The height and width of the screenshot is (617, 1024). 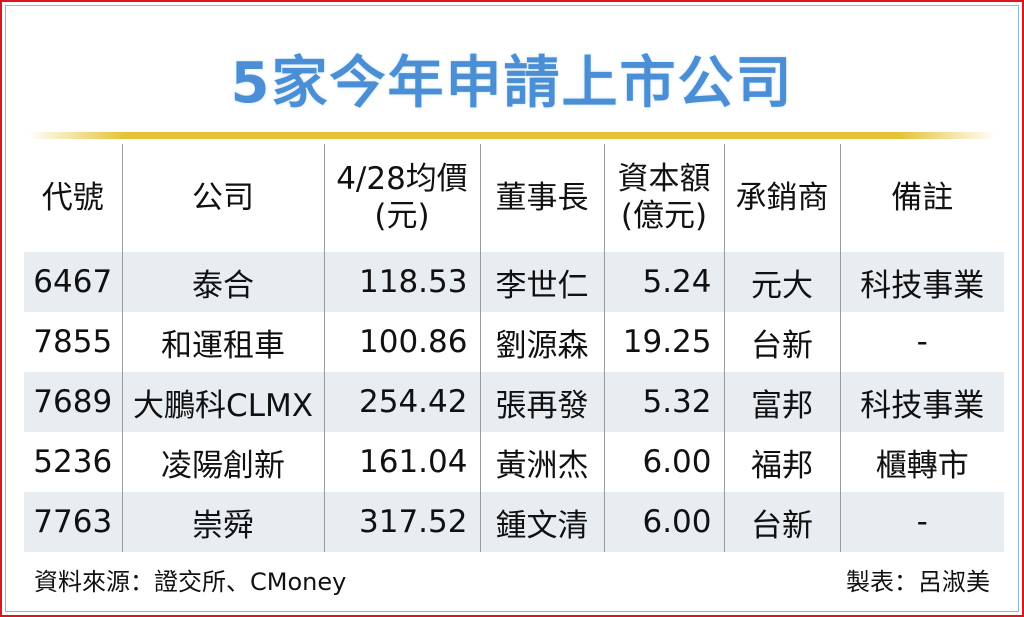 What do you see at coordinates (918, 582) in the screenshot?
I see `maker-note: 製表：呂淑美` at bounding box center [918, 582].